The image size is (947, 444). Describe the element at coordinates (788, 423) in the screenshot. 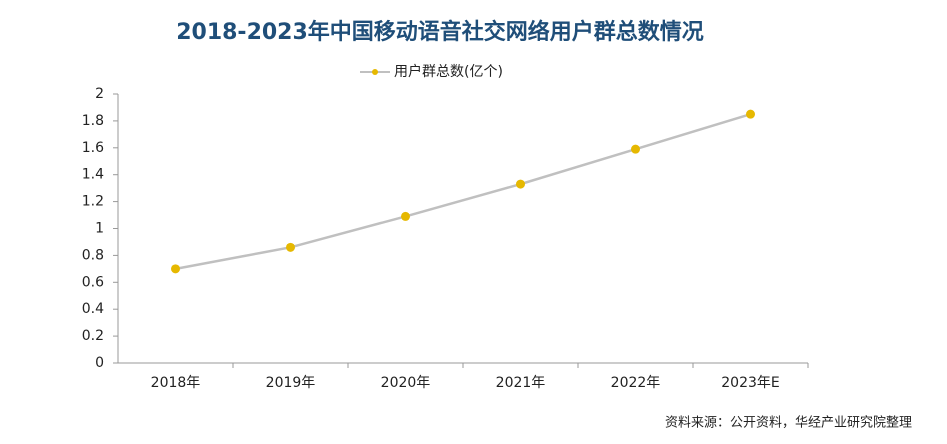

I see `source-note: 资料来源：公开资料，华经产业研究院整理` at that location.